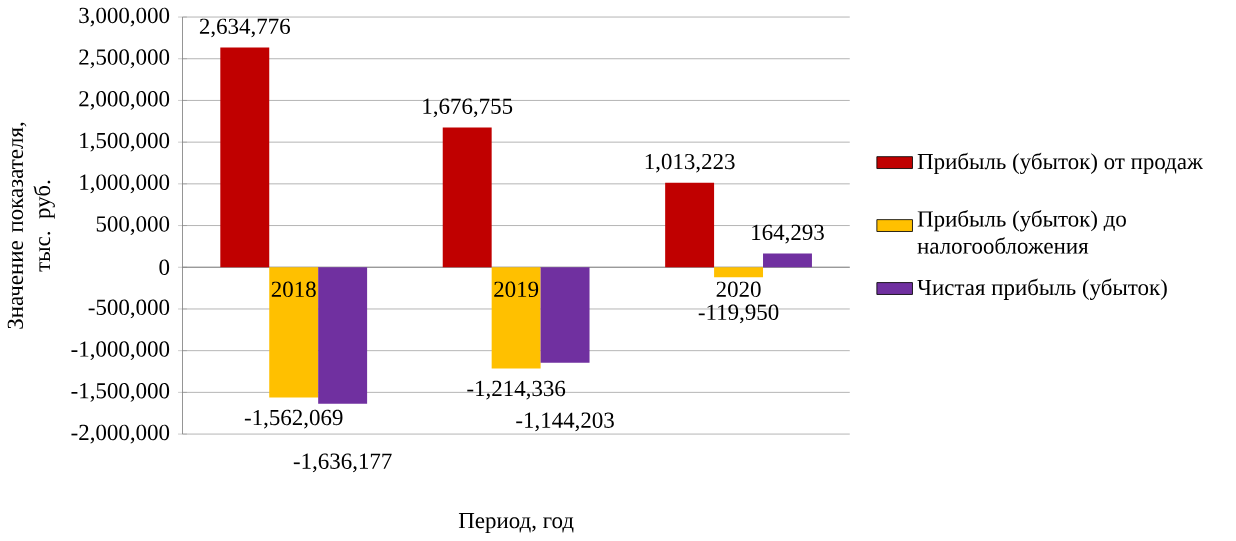 Image resolution: width=1236 pixels, height=541 pixels. I want to click on y-tick-label: 0, so click(164, 267).